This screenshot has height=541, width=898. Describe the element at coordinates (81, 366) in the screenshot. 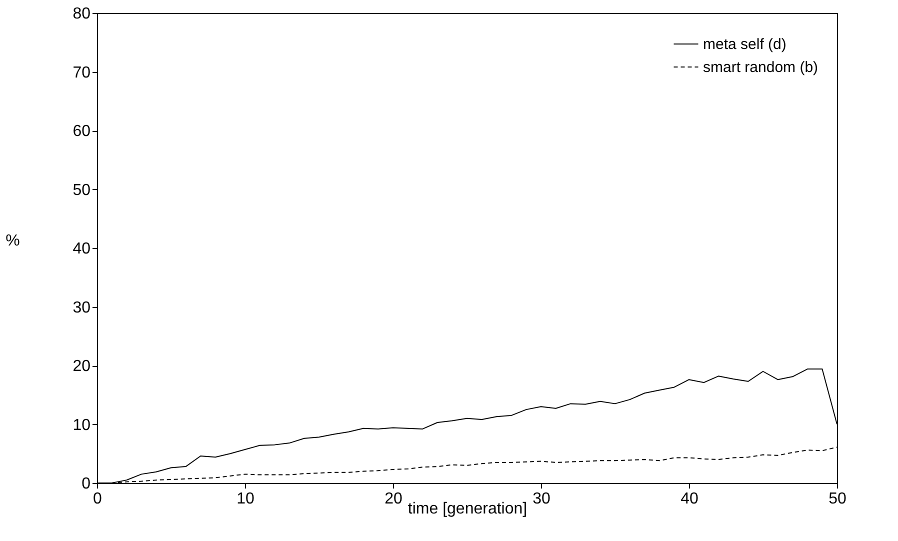

I see `y-tick-label: 20` at that location.